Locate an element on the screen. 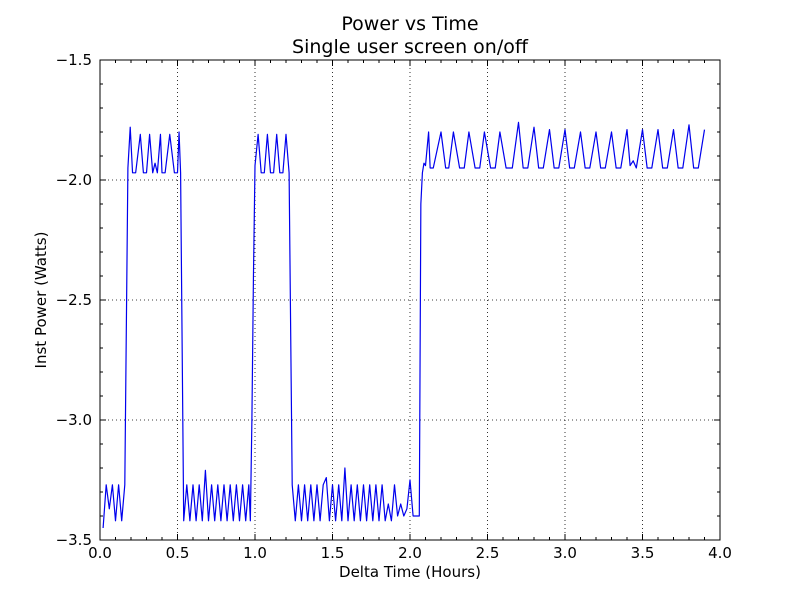 The height and width of the screenshot is (600, 800). x-tick-label: 2.0 is located at coordinates (410, 553).